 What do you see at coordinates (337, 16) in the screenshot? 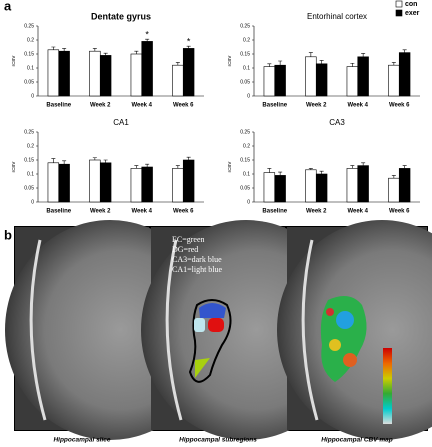
I see `chart-title: Entorhinal cortex` at bounding box center [337, 16].